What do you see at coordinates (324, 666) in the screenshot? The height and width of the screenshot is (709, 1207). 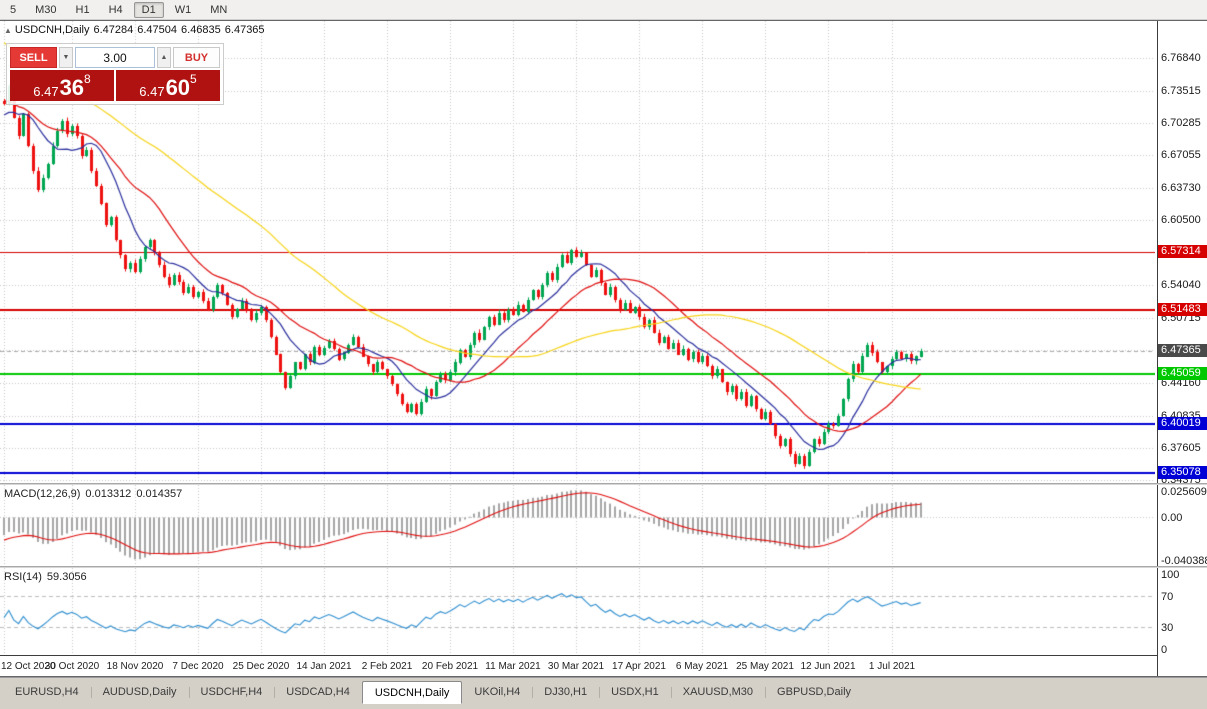 I see `time-axis-label: 14 Jan 2021` at bounding box center [324, 666].